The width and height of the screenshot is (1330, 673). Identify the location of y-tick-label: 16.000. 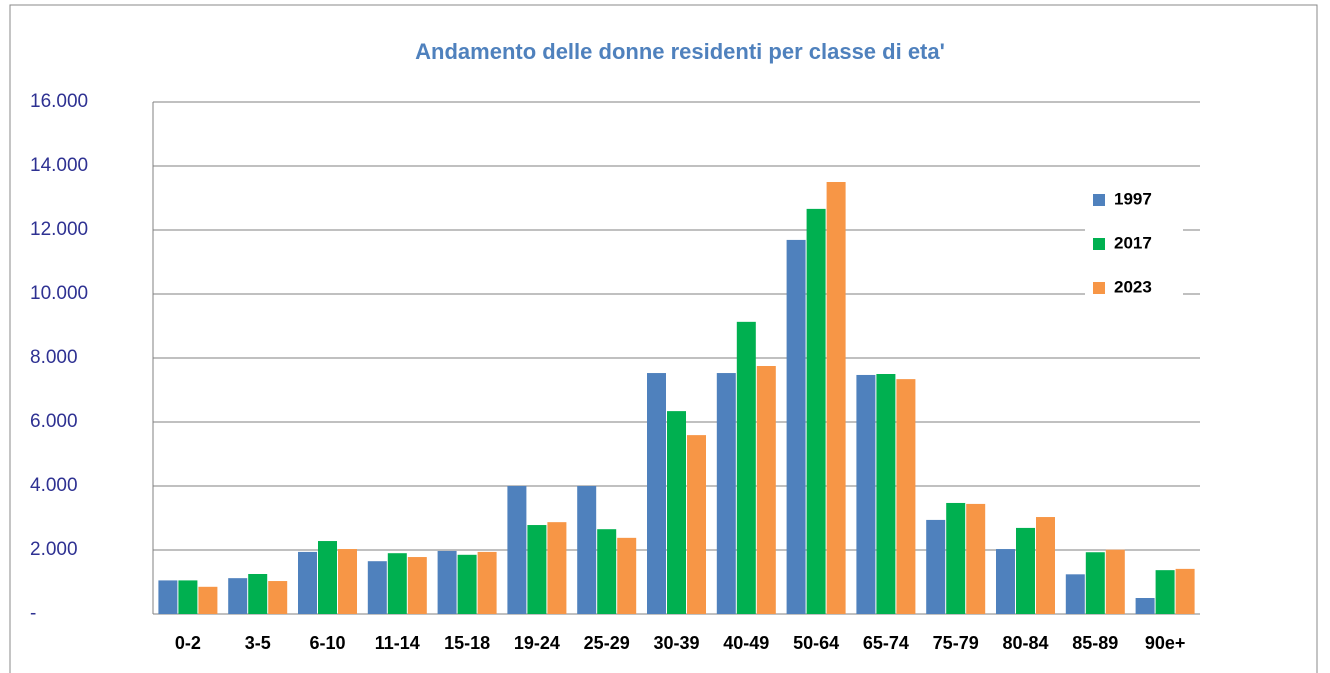
(59, 101).